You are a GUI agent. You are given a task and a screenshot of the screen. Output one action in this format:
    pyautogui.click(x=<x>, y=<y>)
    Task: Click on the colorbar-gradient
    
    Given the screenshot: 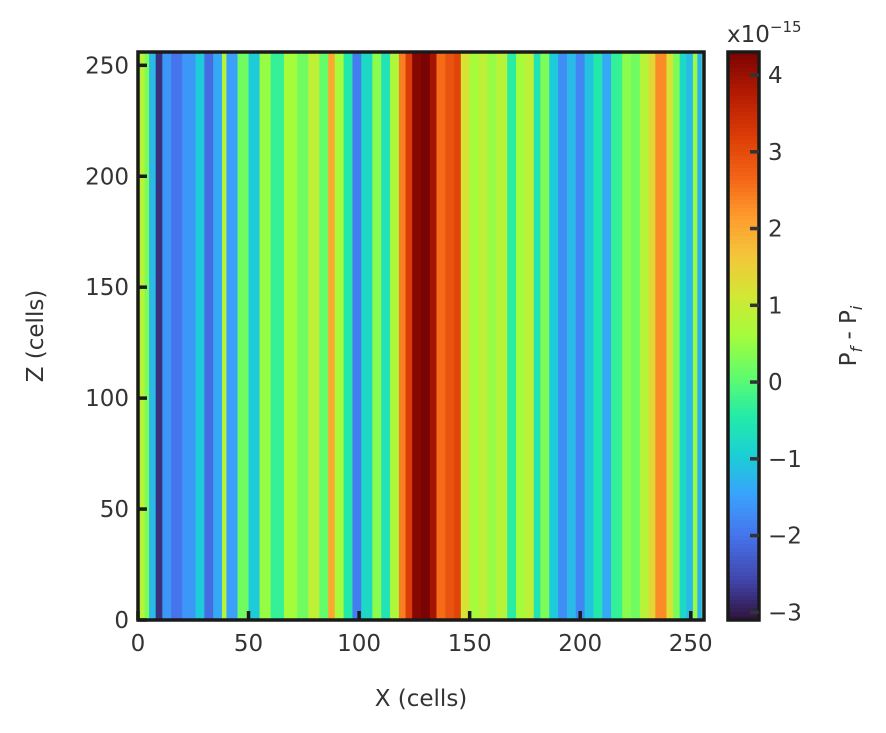 What is the action you would take?
    pyautogui.click(x=743, y=336)
    